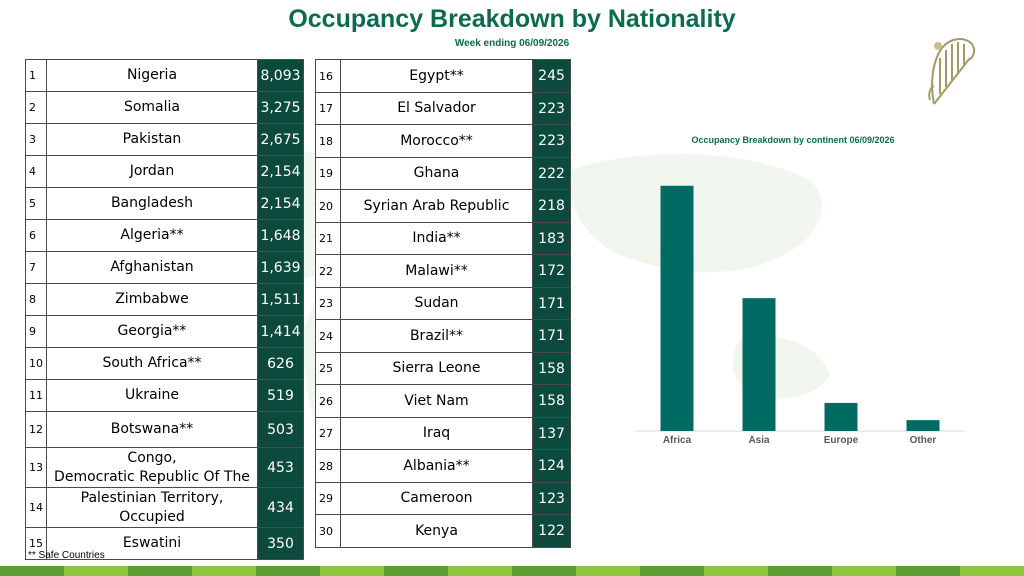 This screenshot has width=1024, height=576. I want to click on rank-cell: 20, so click(328, 206).